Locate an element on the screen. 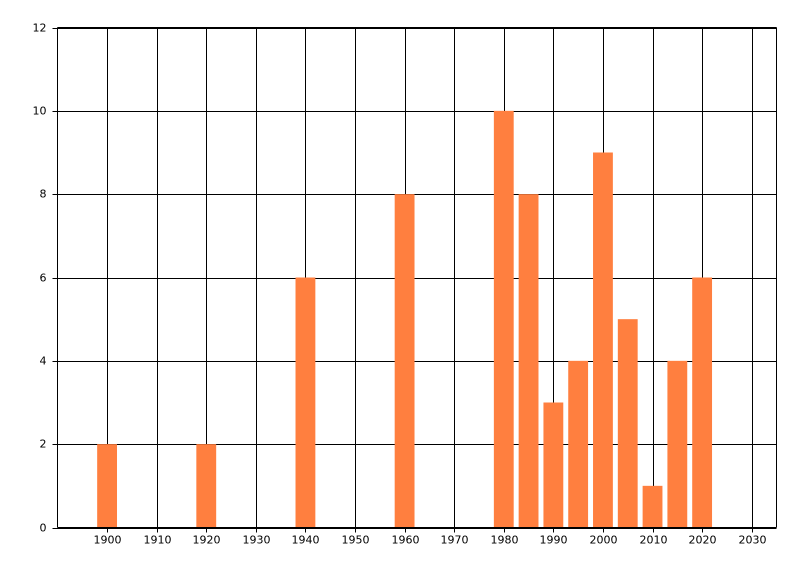 The width and height of the screenshot is (800, 576). x-tick-label: 1960 is located at coordinates (406, 540).